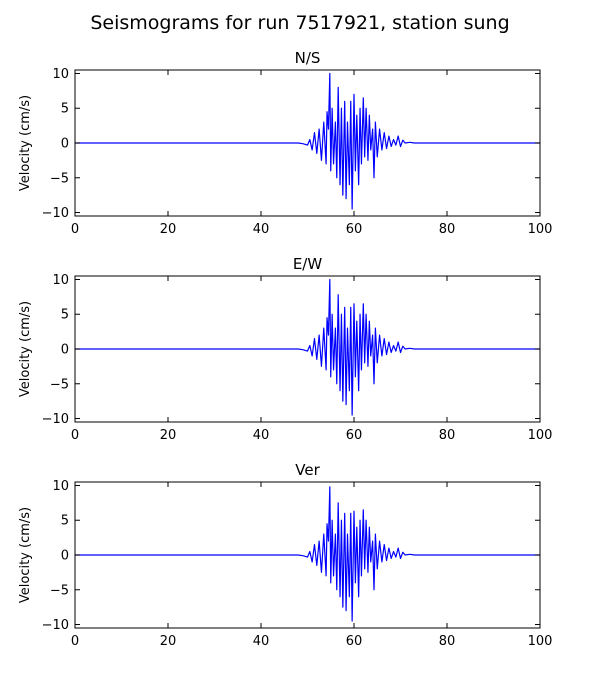  Describe the element at coordinates (308, 58) in the screenshot. I see `subplot-title: N/S` at that location.